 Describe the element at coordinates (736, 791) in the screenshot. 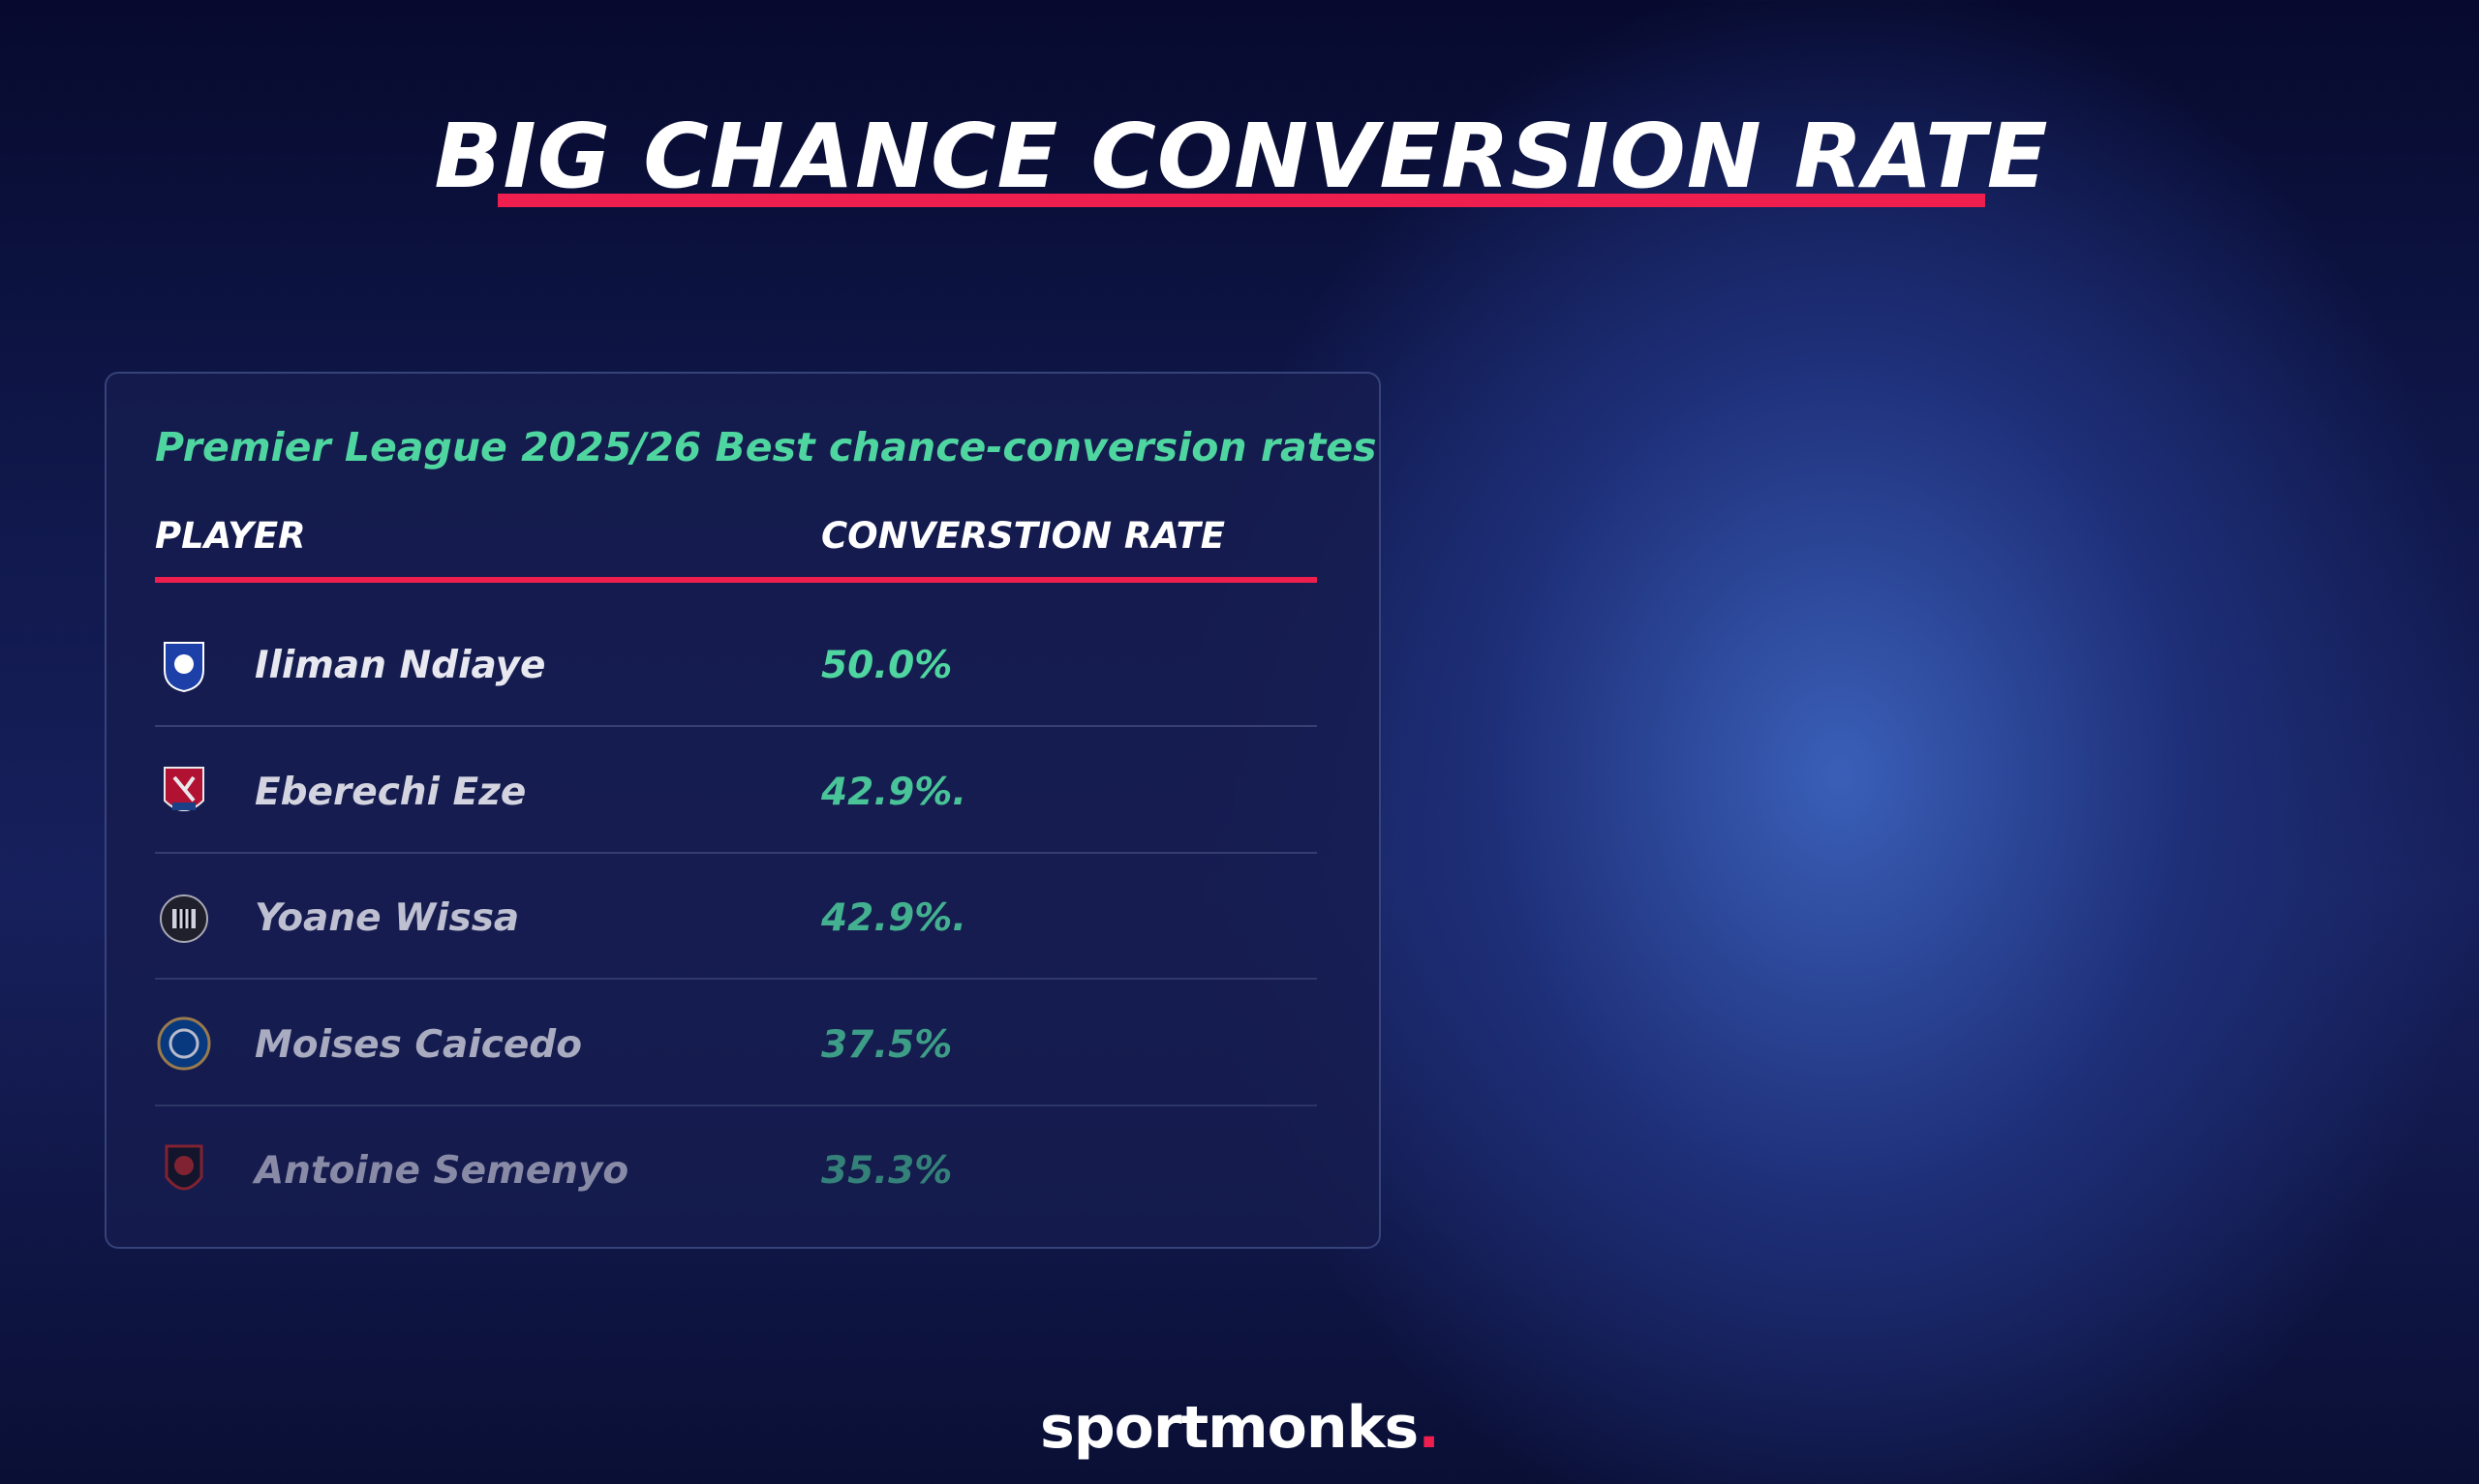

I see `table-row: Eberechi Eze 42.9%.` at that location.